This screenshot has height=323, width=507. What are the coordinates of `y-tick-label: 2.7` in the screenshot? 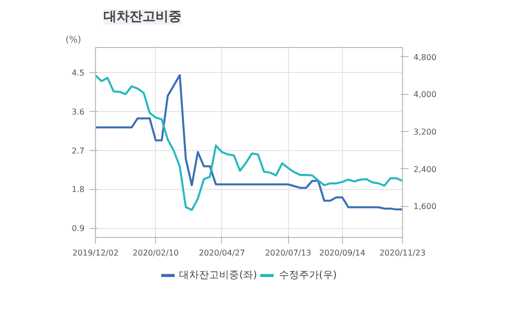 It's located at (78, 151).